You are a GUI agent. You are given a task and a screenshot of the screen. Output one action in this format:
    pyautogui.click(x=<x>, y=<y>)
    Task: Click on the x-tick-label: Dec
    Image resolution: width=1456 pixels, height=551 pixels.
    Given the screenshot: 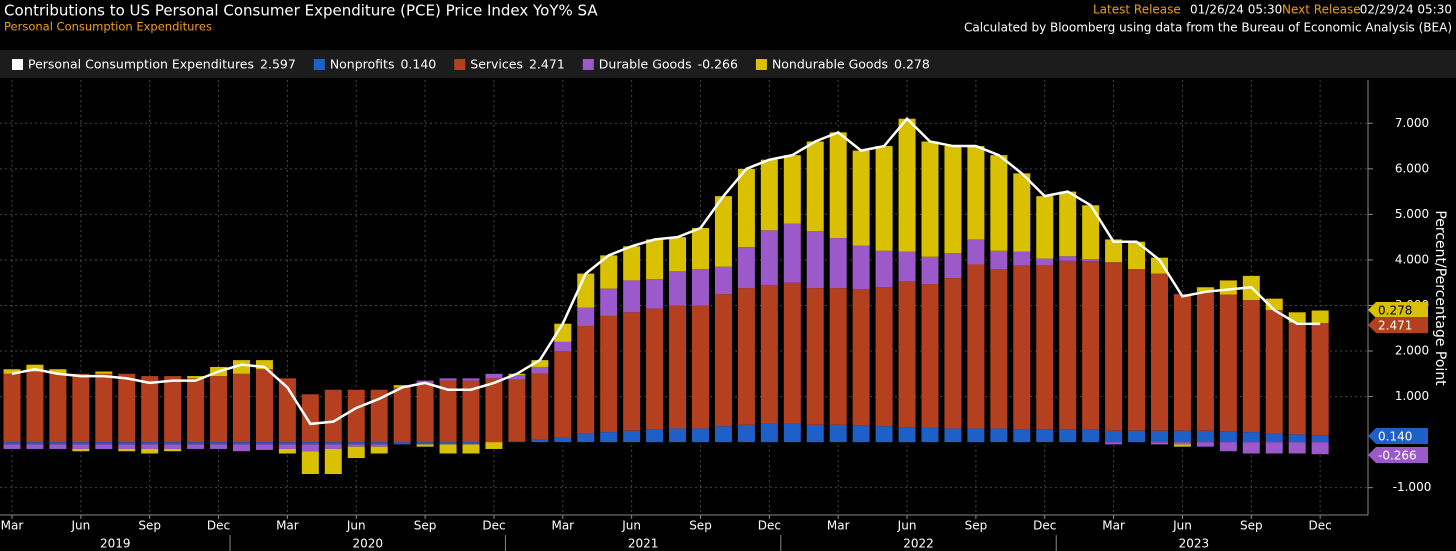 What is the action you would take?
    pyautogui.click(x=493, y=526)
    